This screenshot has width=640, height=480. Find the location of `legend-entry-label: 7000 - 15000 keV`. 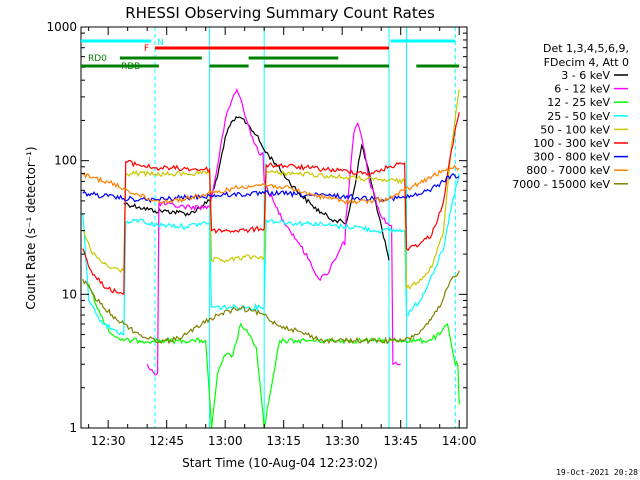

legend-entry-label: 7000 - 15000 keV is located at coordinates (561, 184).